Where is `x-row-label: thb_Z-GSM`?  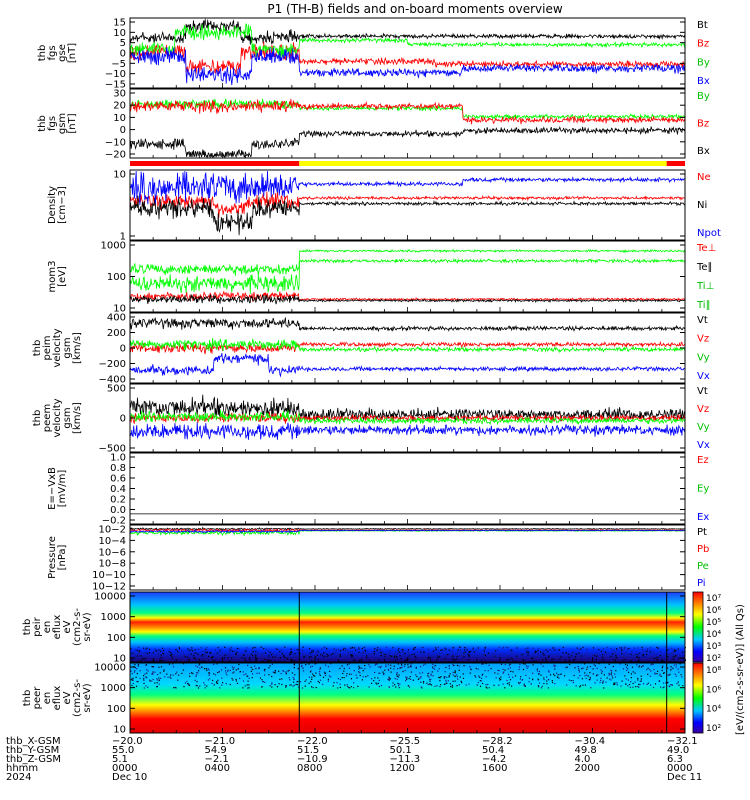 x-row-label: thb_Z-GSM is located at coordinates (33, 759).